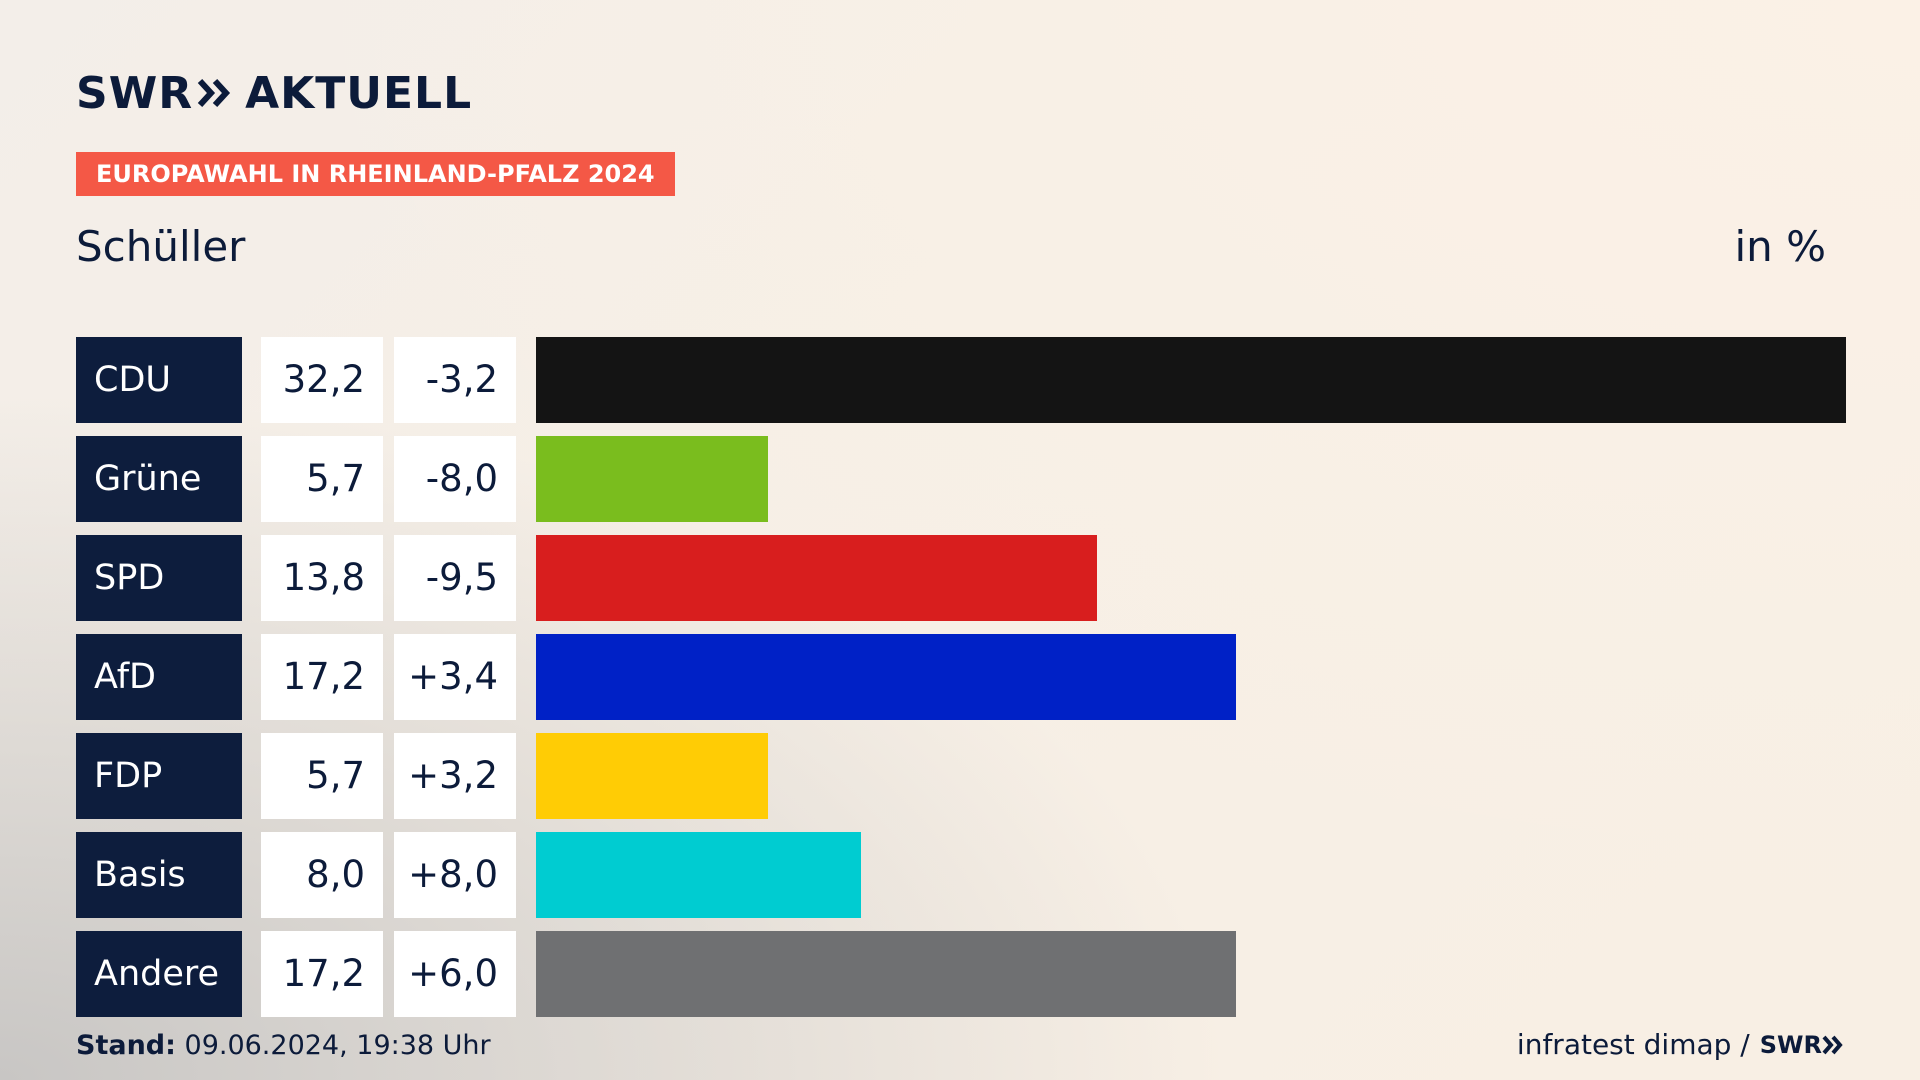  I want to click on result-row: Grüne 5,7 -8,0, so click(961, 479).